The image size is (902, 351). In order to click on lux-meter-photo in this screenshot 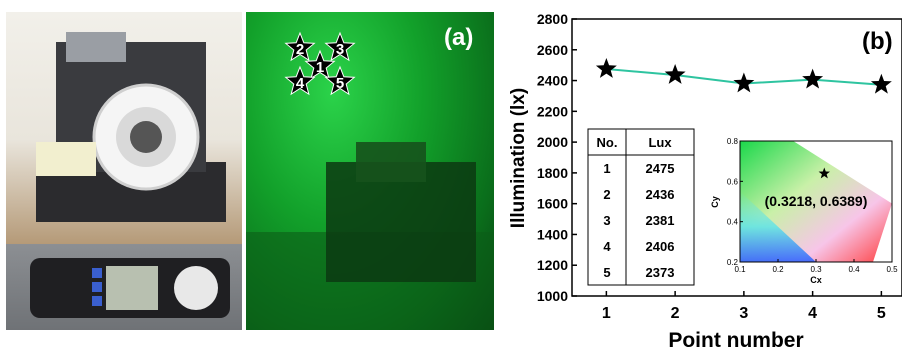, I will do `click(124, 287)`.